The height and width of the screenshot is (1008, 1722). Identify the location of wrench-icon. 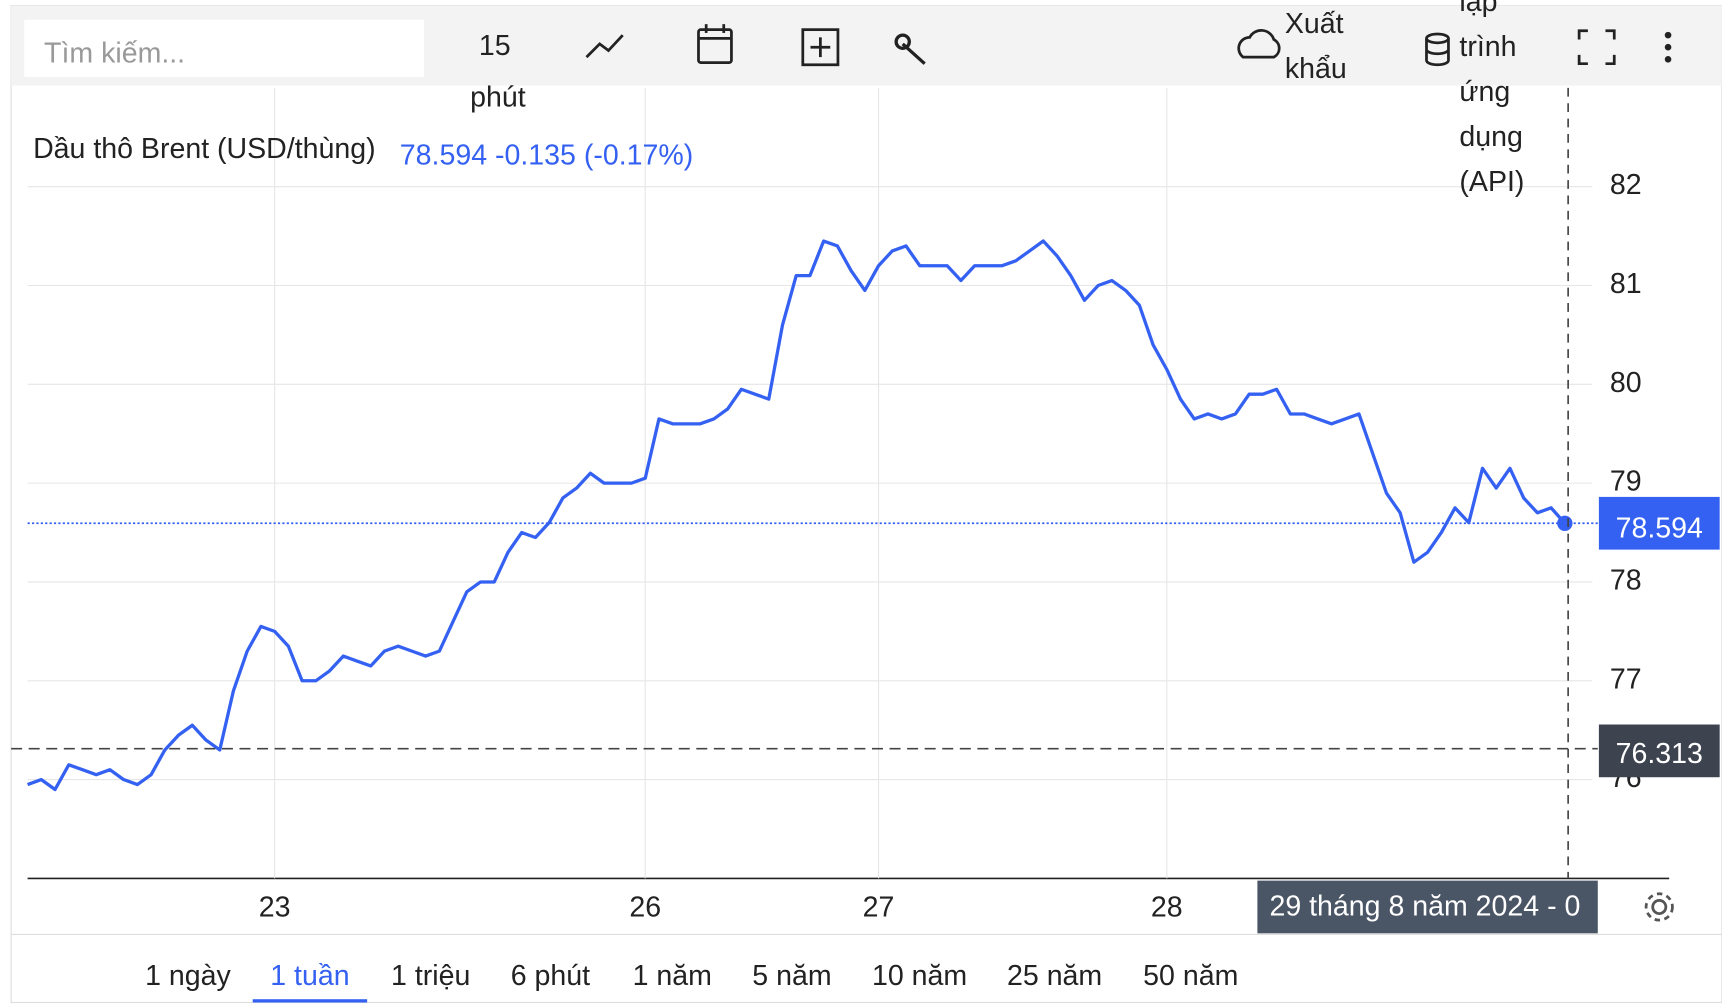
(910, 49).